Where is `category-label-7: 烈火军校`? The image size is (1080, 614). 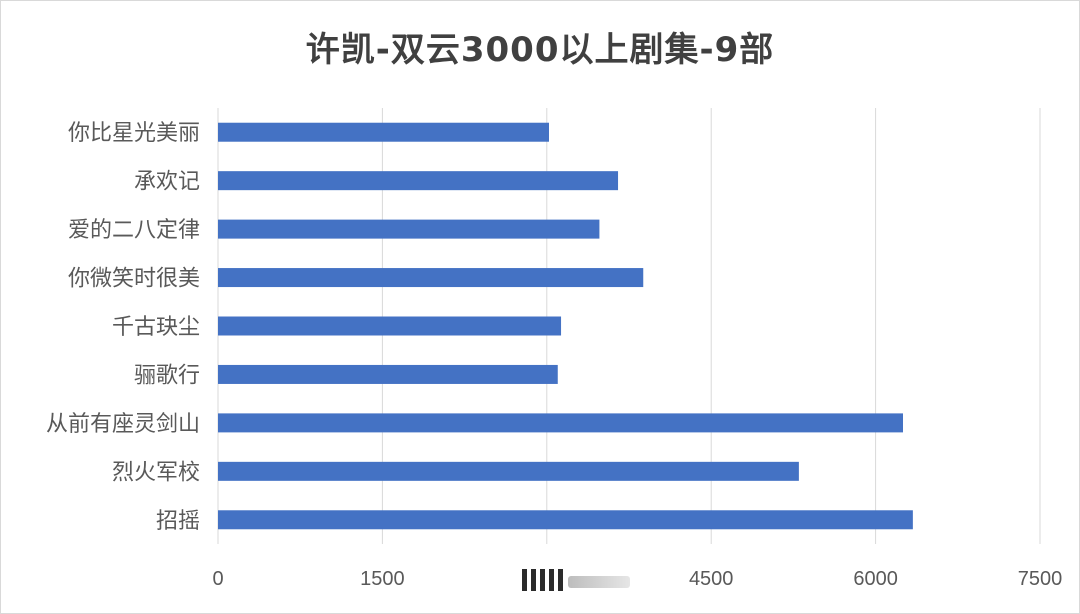
category-label-7: 烈火军校 is located at coordinates (156, 472).